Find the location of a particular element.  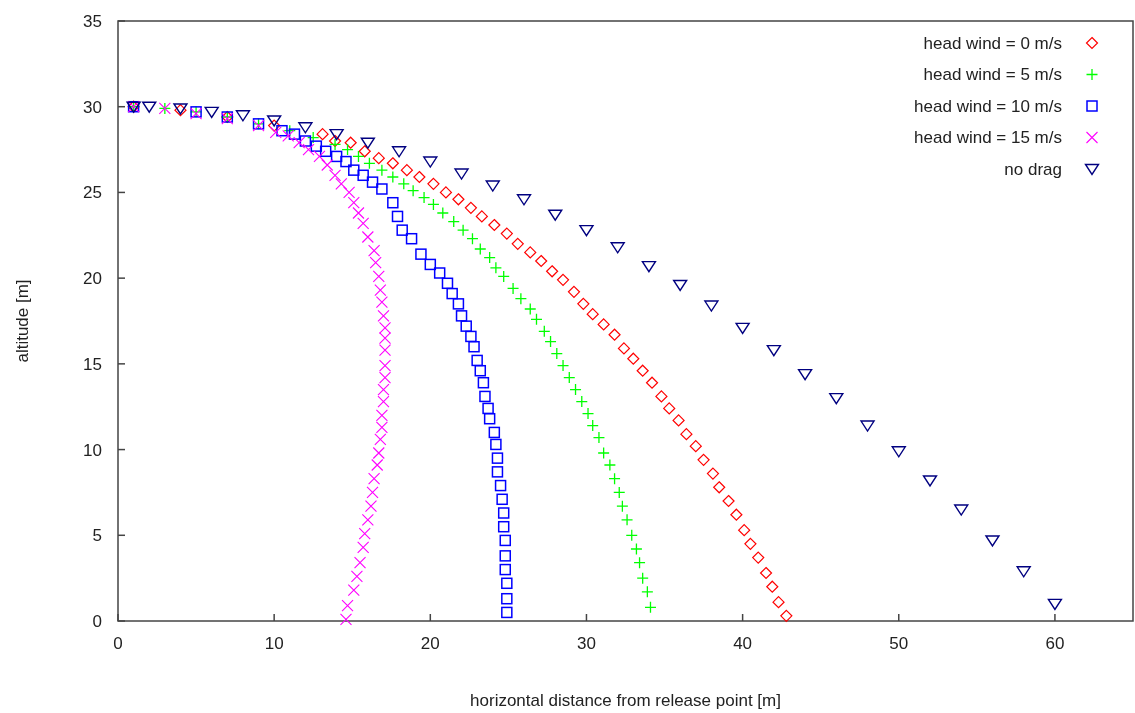

x-tick-label: 40 is located at coordinates (743, 643).